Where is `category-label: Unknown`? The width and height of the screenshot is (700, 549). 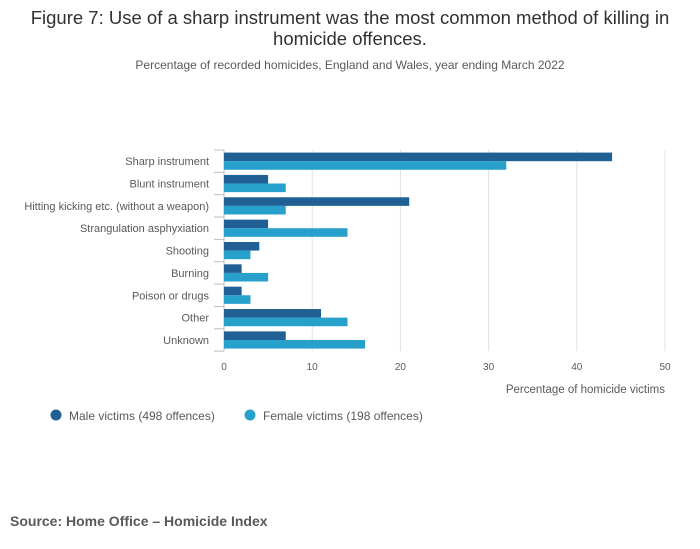 category-label: Unknown is located at coordinates (186, 341).